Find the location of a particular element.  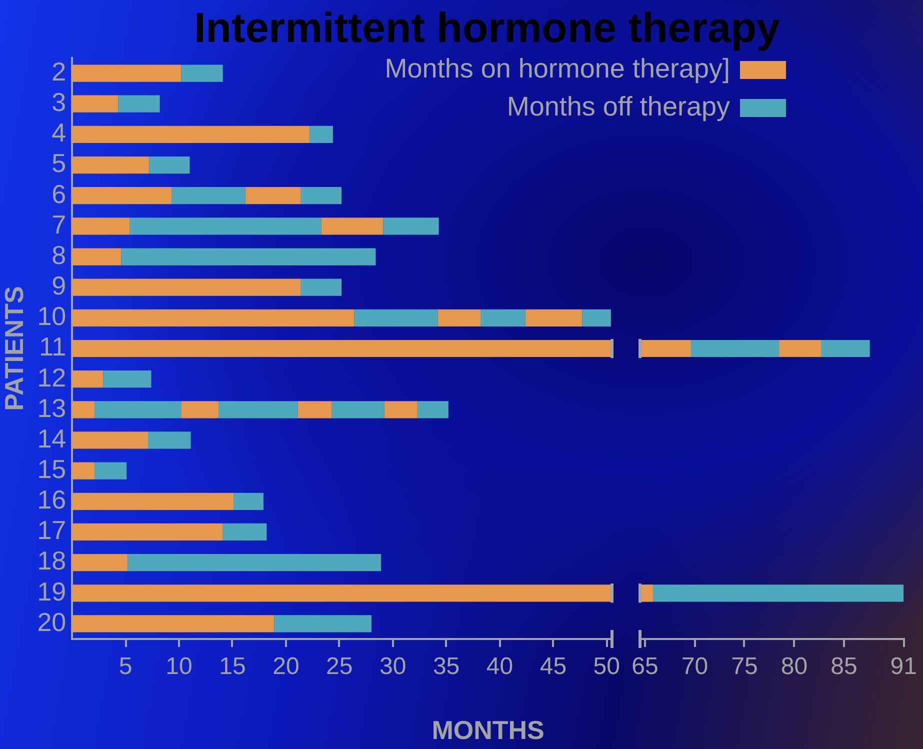

x-tick-label: 15 is located at coordinates (232, 666).